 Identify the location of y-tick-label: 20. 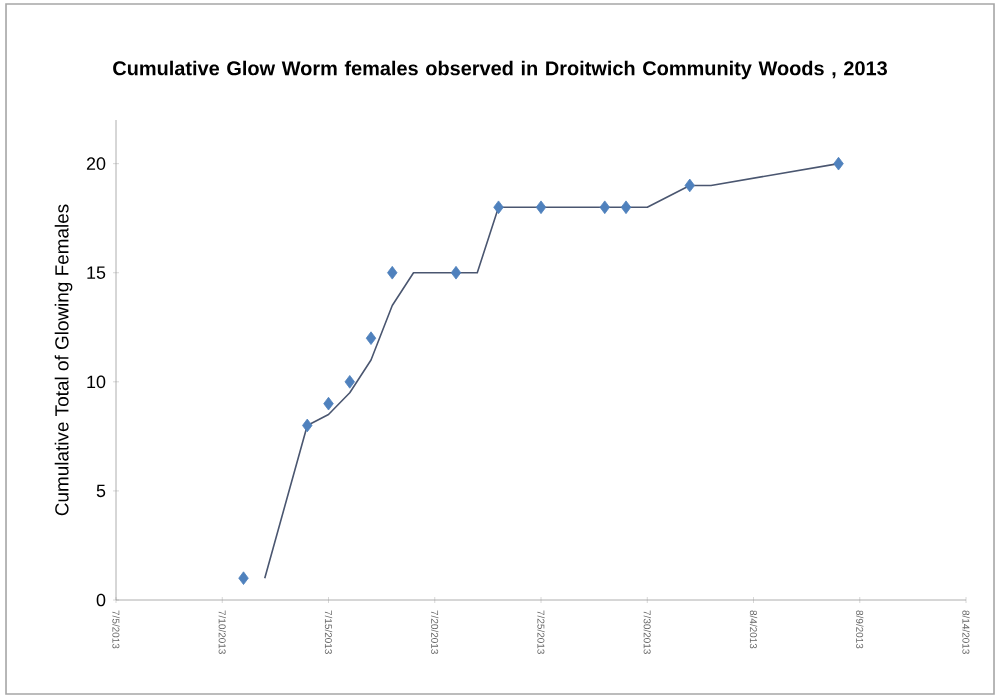
(96, 163).